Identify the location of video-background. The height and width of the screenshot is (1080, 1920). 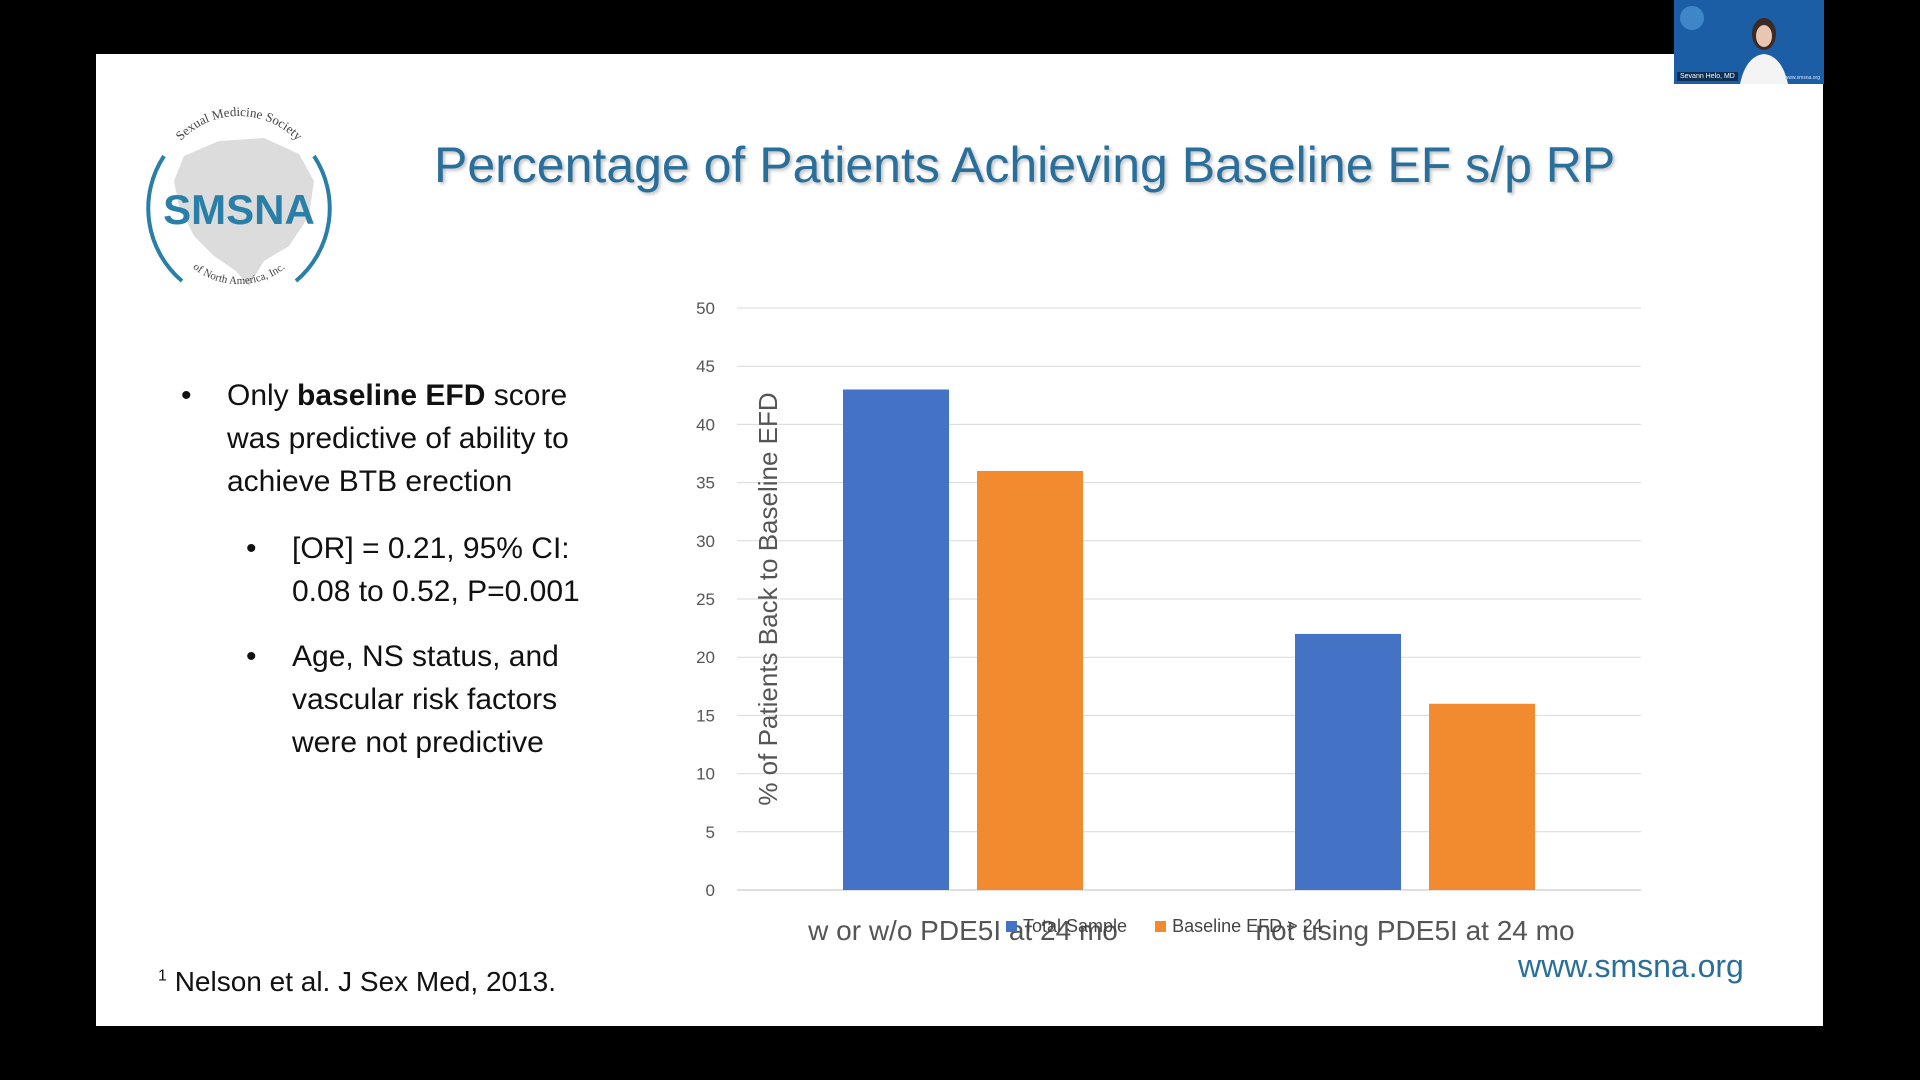
(1749, 42).